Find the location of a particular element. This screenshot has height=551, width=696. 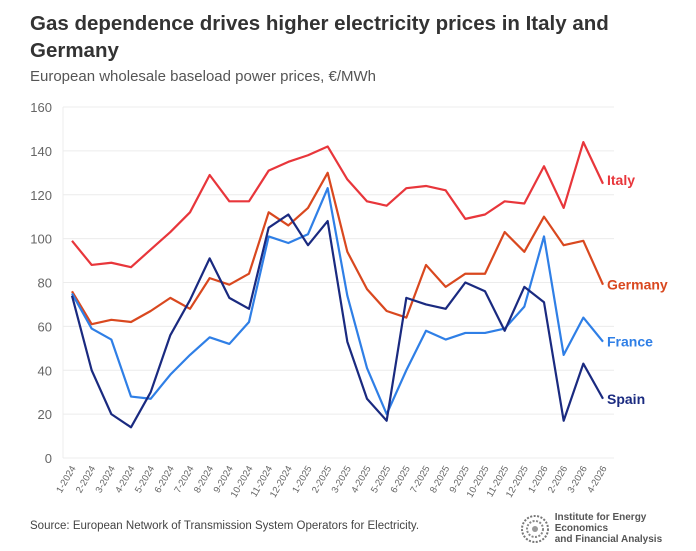

y-tick-label: 160 is located at coordinates (41, 107).